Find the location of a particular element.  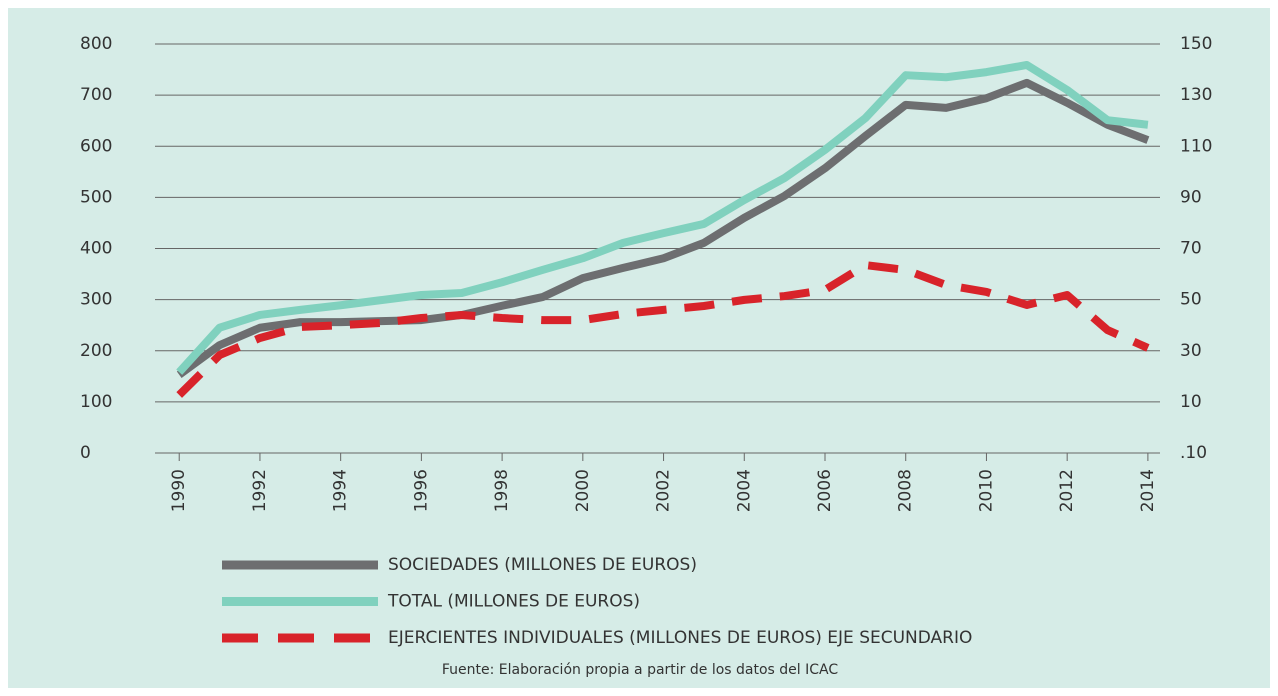

legend-label: TOTAL (MILLONES DE EUROS) is located at coordinates (513, 602).